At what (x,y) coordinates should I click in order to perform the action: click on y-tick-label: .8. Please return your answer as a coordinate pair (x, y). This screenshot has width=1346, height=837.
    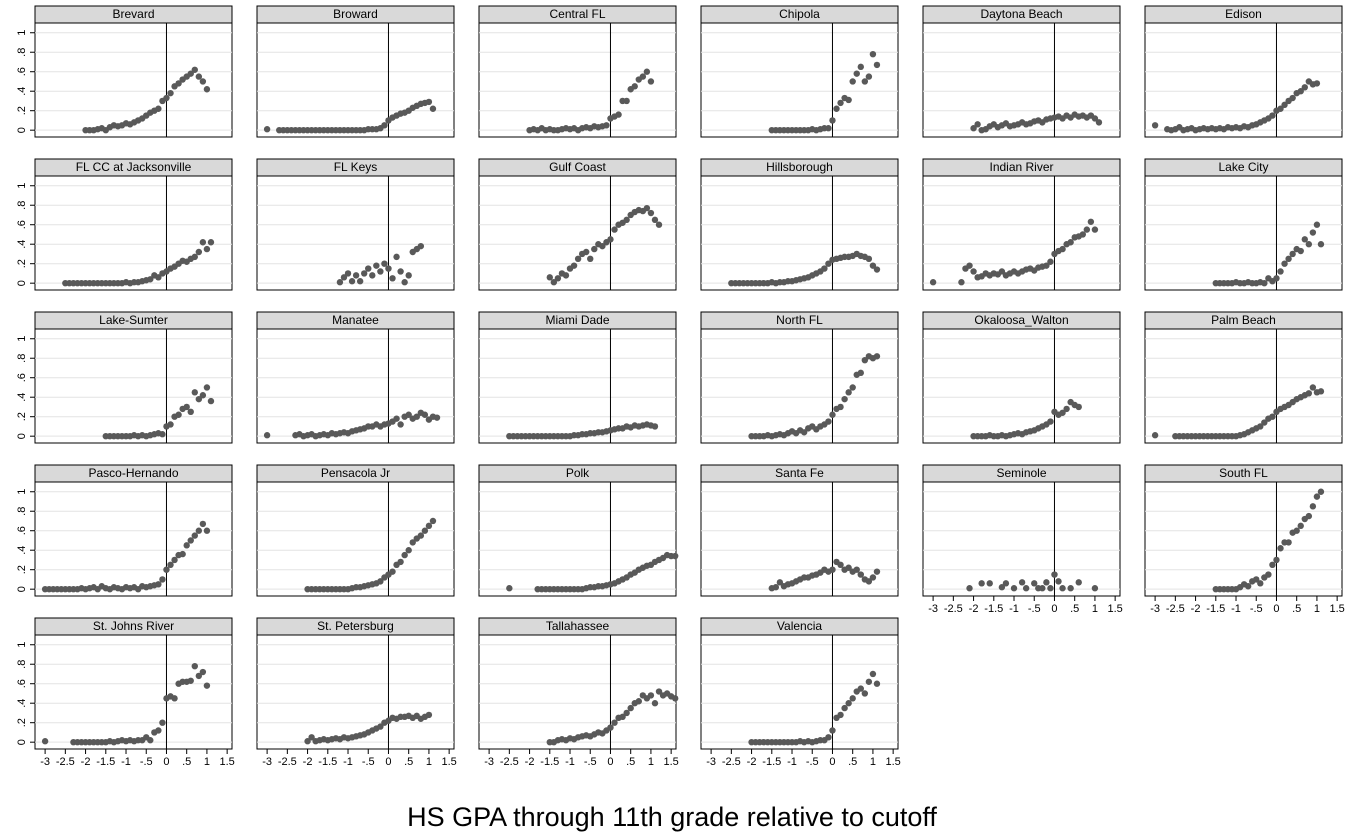
    Looking at the image, I should click on (22, 358).